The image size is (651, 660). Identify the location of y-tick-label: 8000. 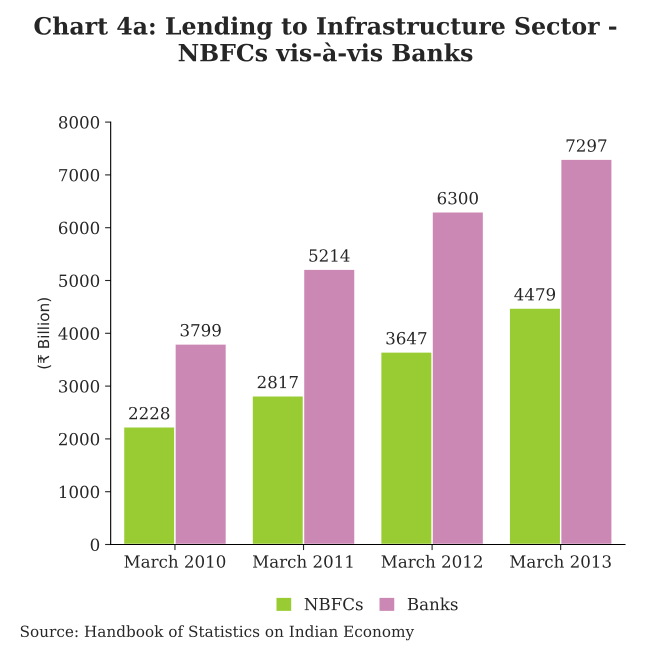
(79, 122).